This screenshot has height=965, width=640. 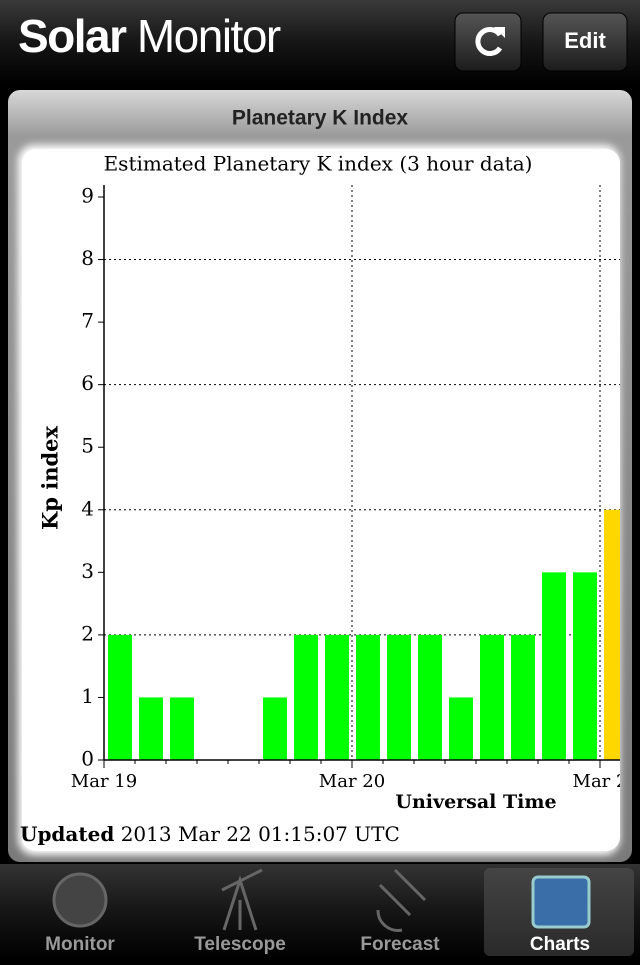 I want to click on tab-labels: Monitor Telescope Forecast Charts, so click(x=317, y=944).